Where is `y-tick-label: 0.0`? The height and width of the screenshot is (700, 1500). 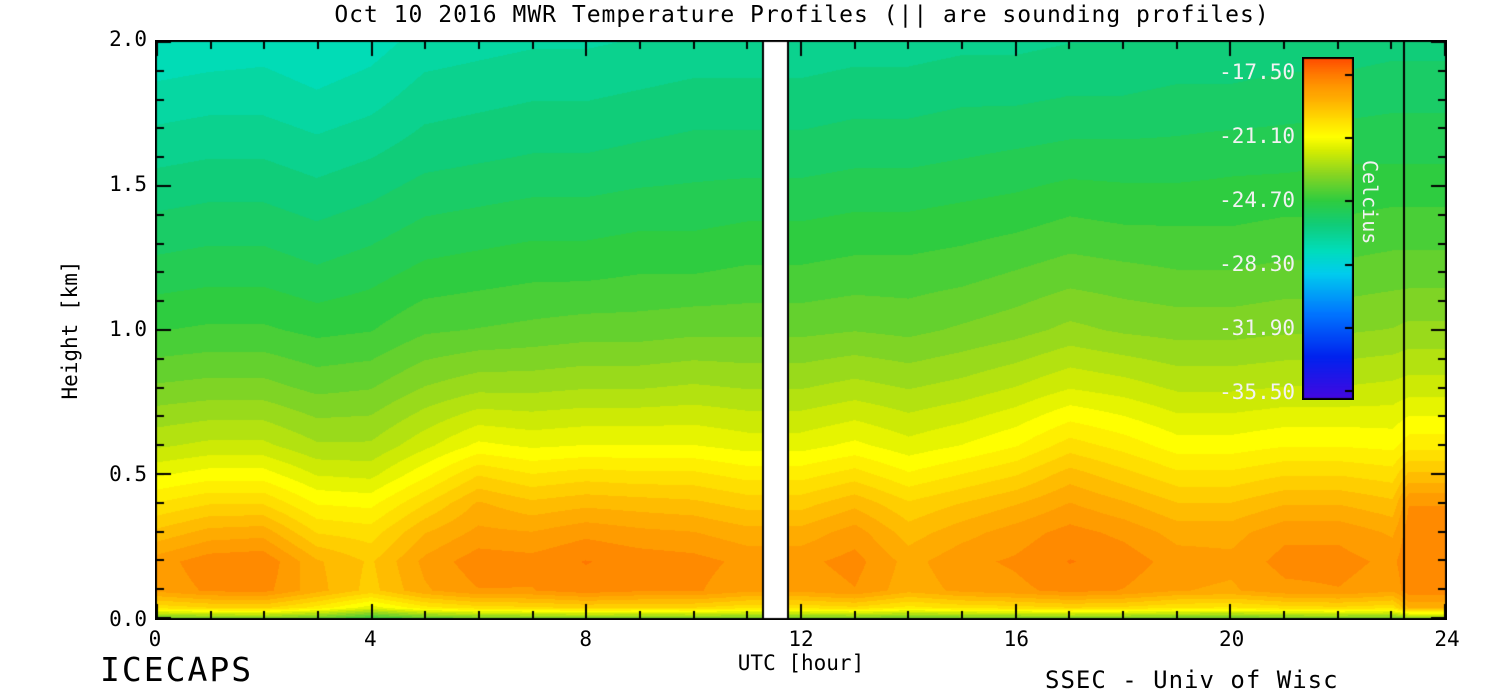
y-tick-label: 0.0 is located at coordinates (128, 619).